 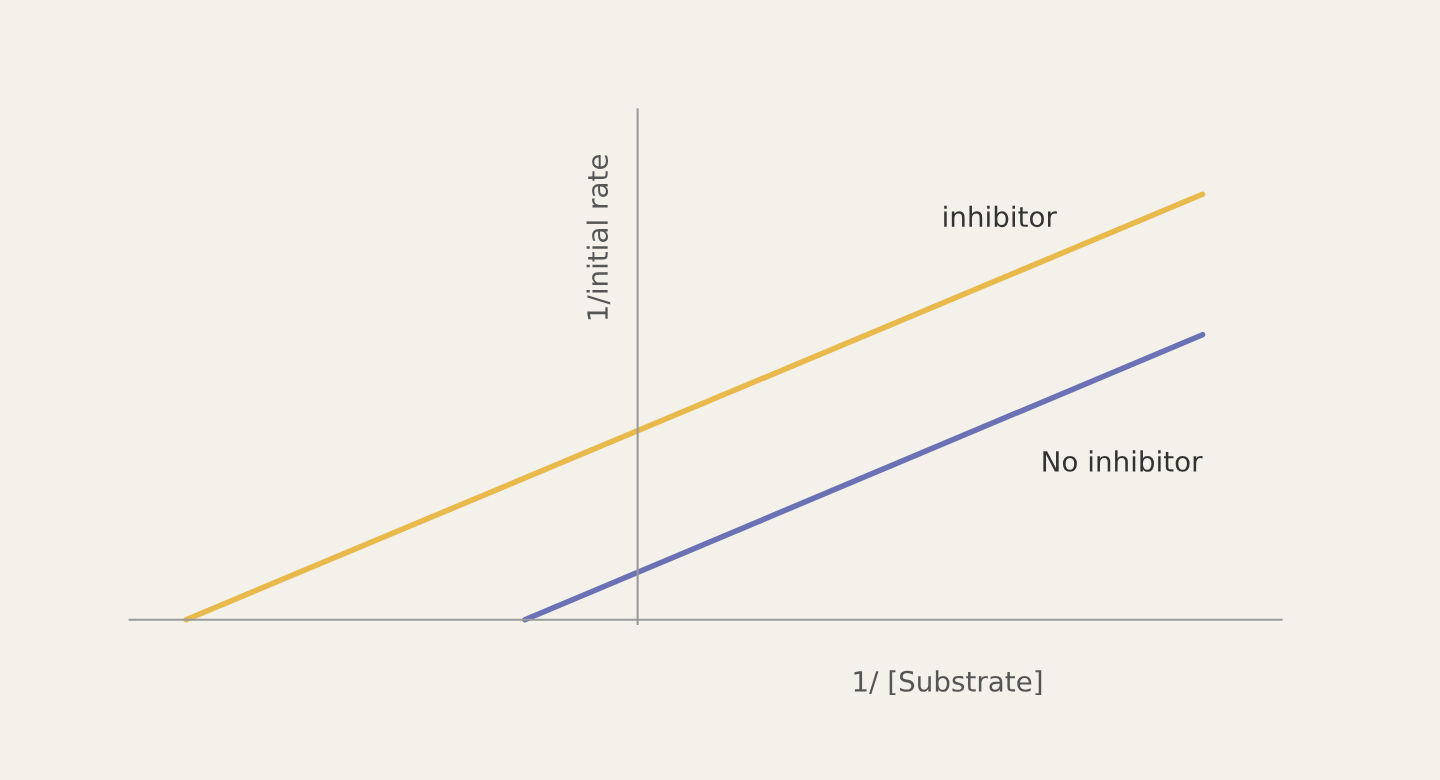 I want to click on series-label: inhibitor, so click(x=1000, y=216).